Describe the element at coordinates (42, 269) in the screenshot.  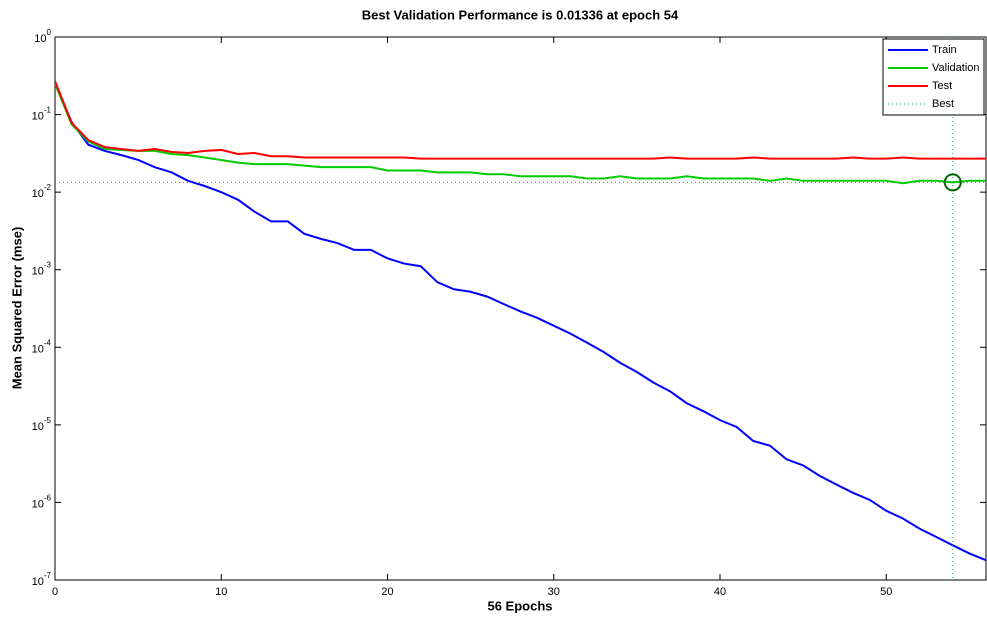
I see `y-tick-label: 10⁻³` at that location.